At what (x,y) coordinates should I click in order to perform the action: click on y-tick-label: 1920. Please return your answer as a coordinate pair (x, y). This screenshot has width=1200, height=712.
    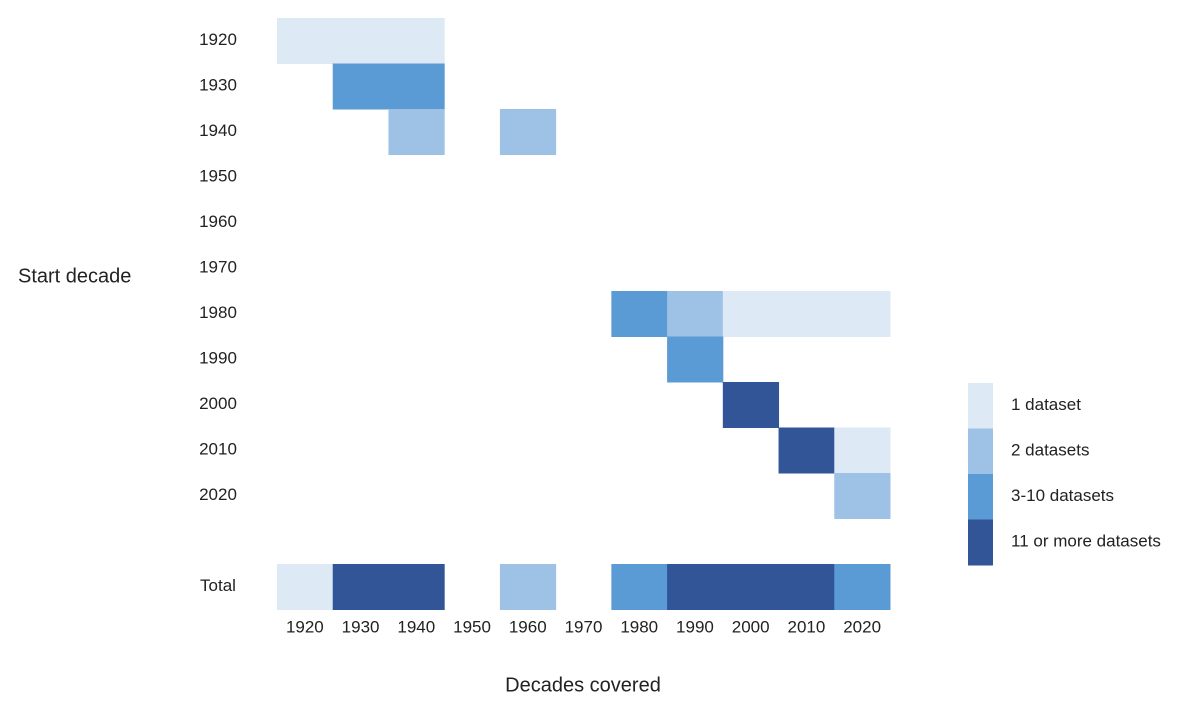
    Looking at the image, I should click on (218, 39).